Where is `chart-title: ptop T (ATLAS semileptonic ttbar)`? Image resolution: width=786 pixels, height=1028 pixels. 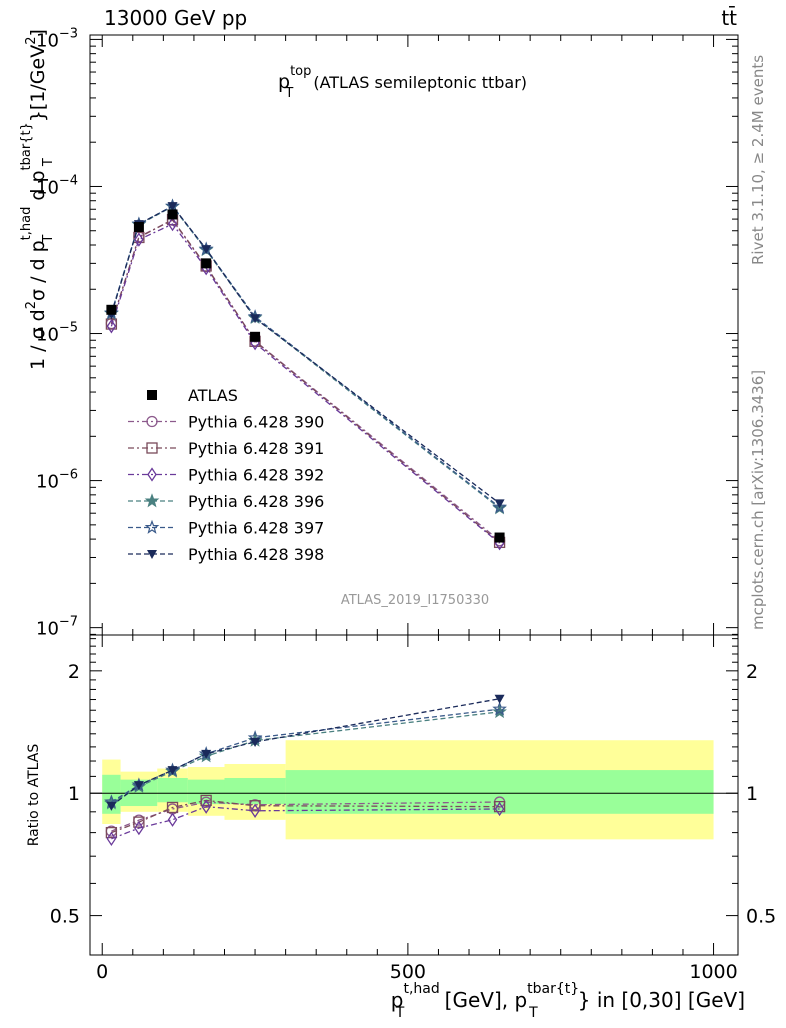
chart-title: ptop T (ATLAS semileptonic ttbar) is located at coordinates (402, 82).